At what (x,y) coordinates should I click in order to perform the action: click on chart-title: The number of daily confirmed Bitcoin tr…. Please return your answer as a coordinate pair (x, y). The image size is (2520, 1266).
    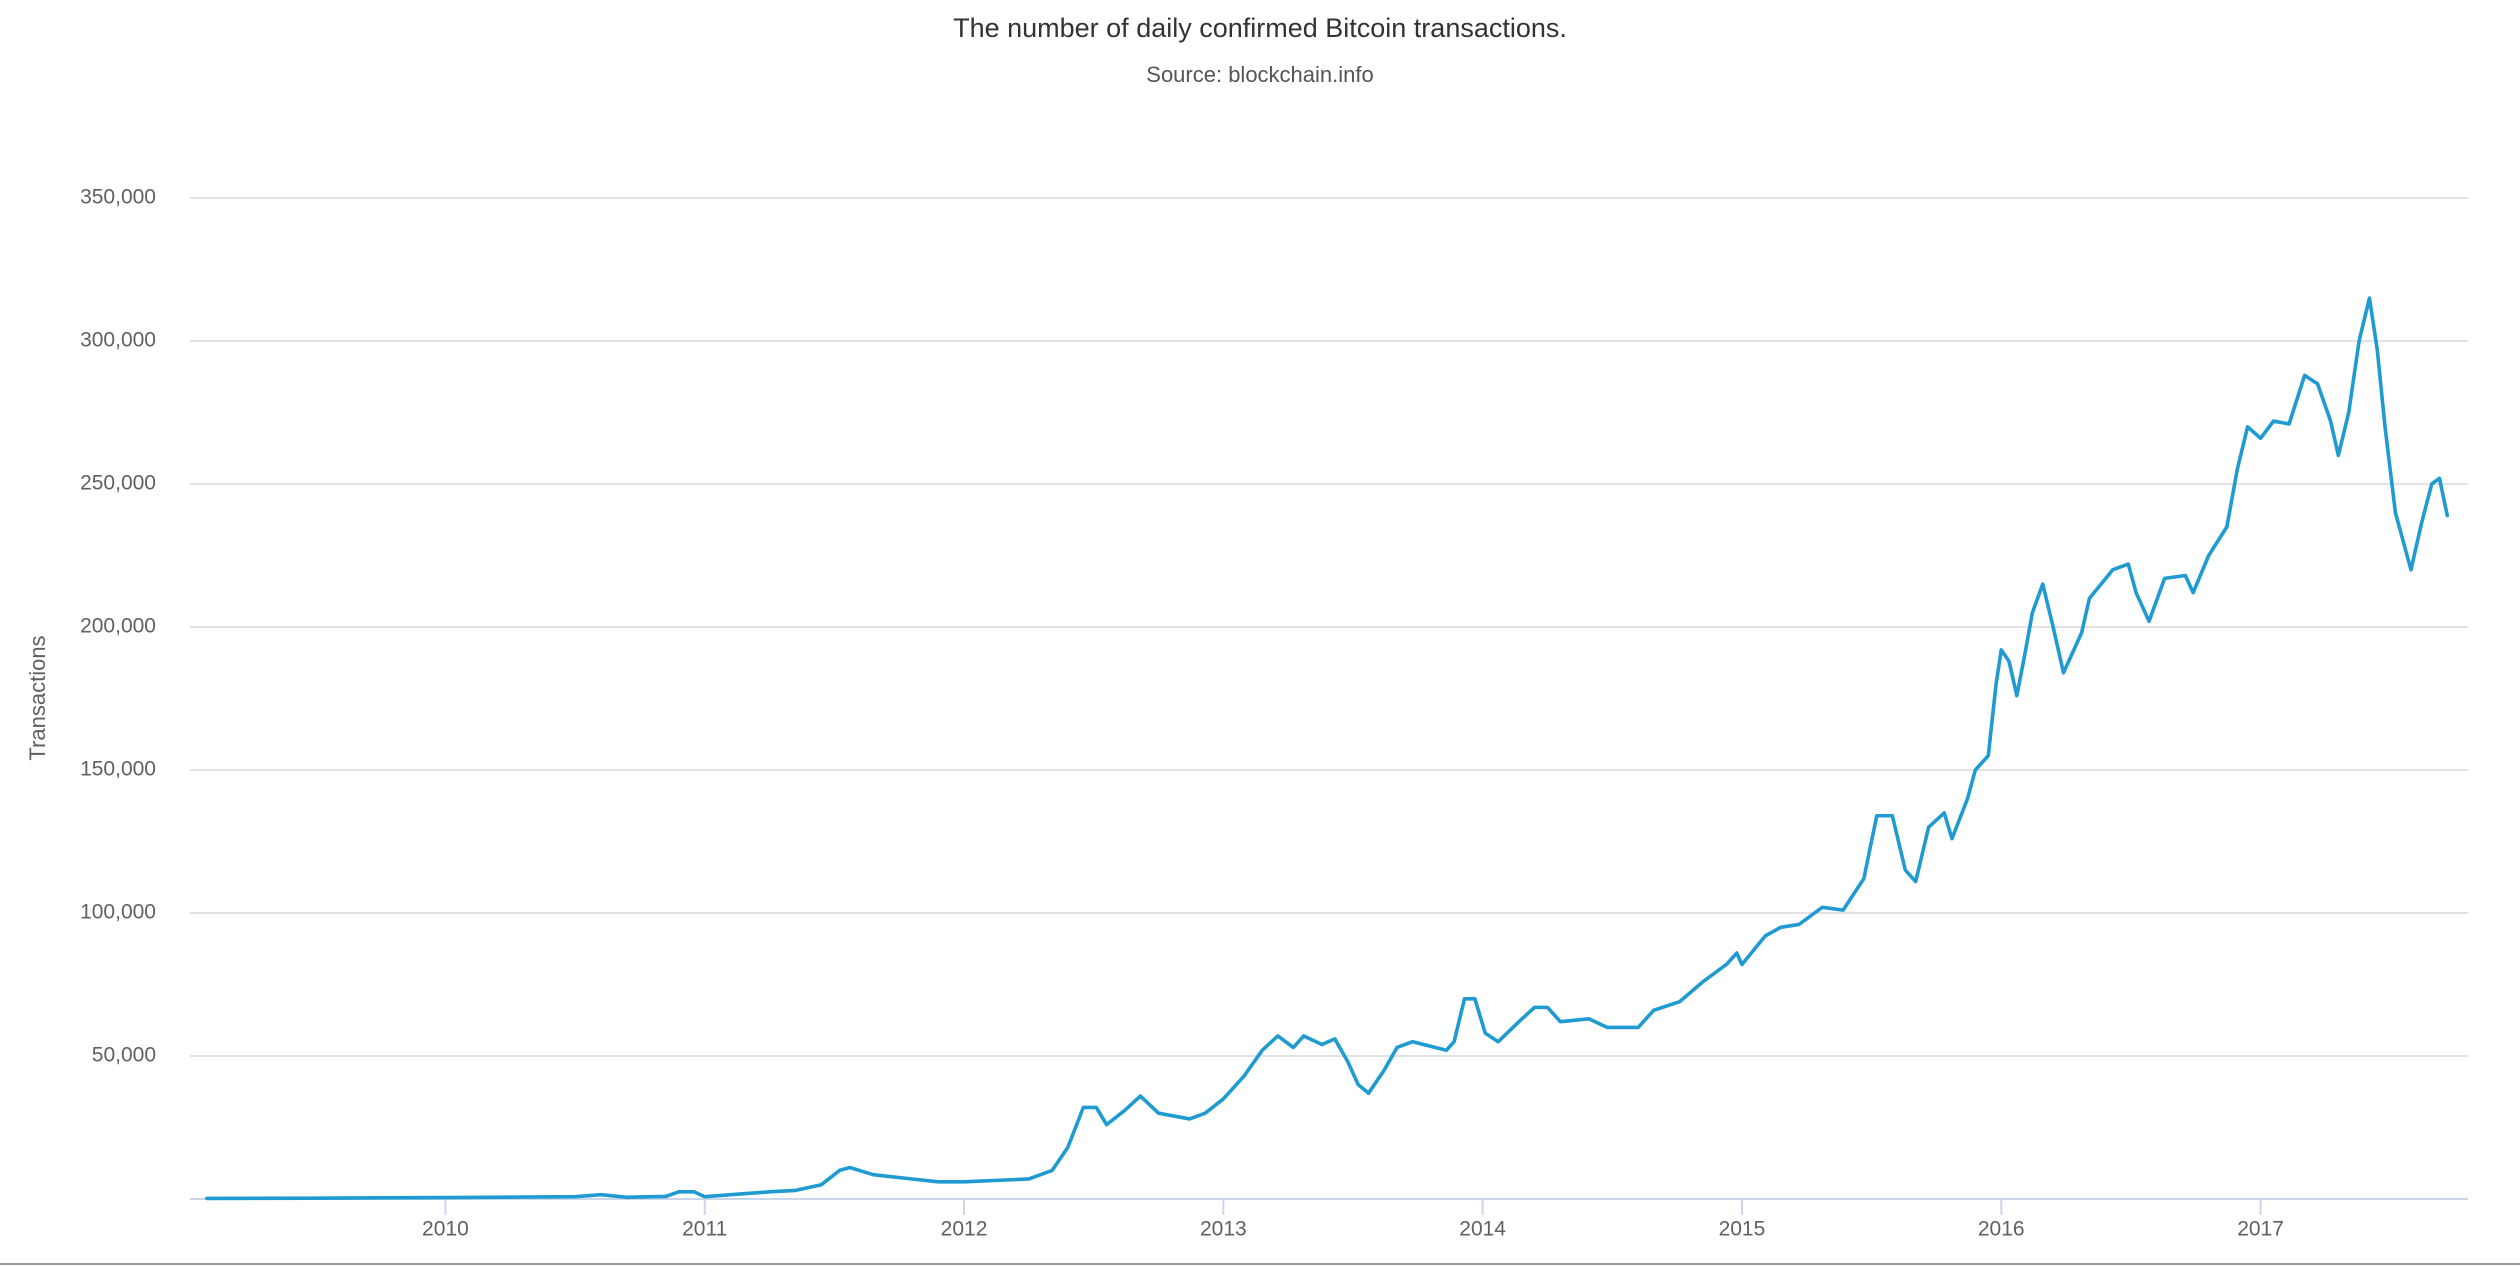
    Looking at the image, I should click on (1260, 28).